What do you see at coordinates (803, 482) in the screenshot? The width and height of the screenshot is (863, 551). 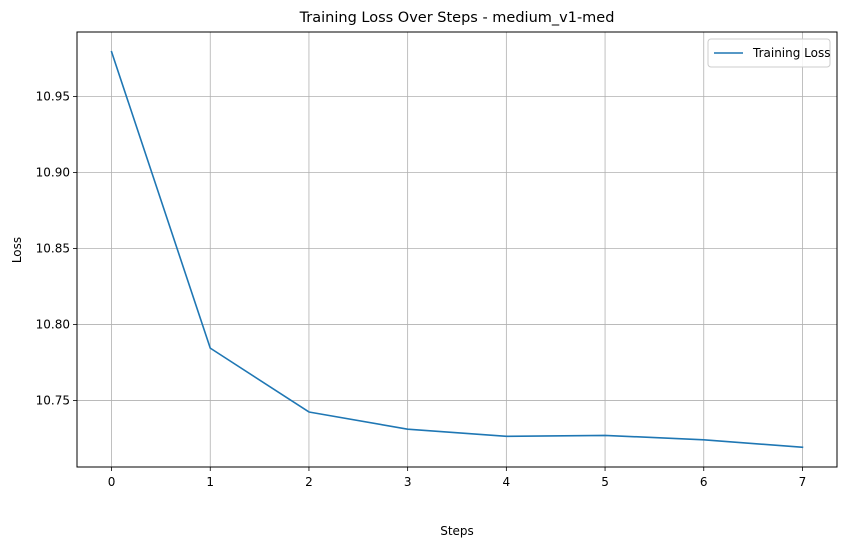 I see `x-tick-label: 7` at bounding box center [803, 482].